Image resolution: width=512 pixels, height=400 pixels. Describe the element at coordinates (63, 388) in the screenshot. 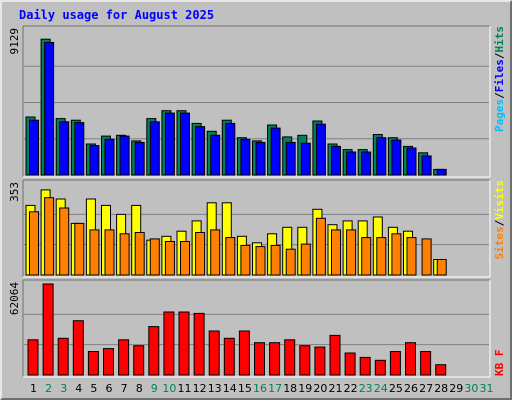

I see `x-tick-label: 3` at that location.